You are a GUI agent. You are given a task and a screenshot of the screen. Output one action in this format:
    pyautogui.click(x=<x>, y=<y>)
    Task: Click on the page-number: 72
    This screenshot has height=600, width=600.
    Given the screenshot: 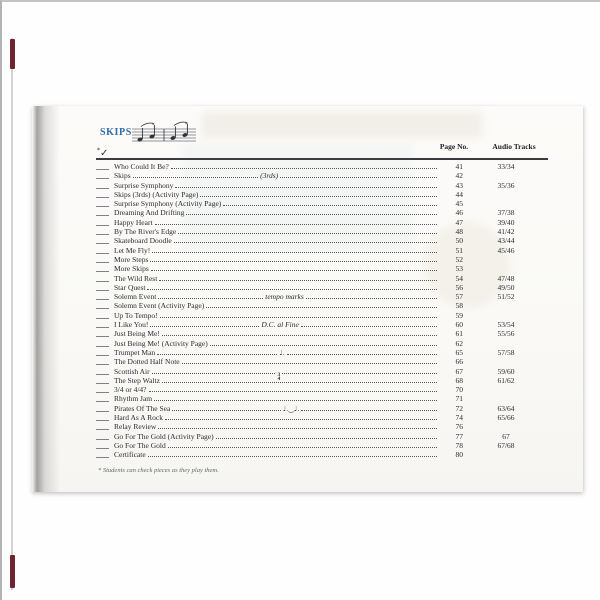 What is the action you would take?
    pyautogui.click(x=459, y=408)
    